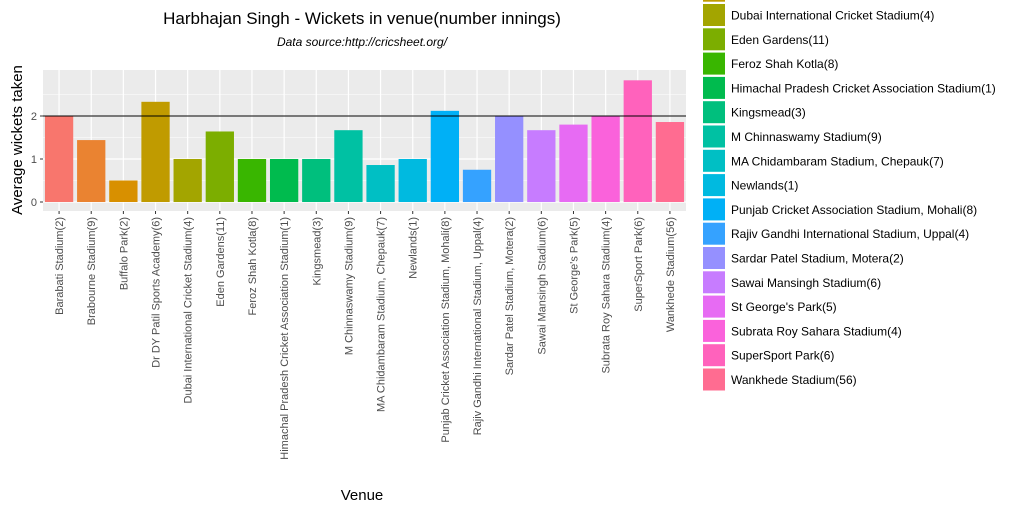 The image size is (1024, 512). What do you see at coordinates (574, 265) in the screenshot?
I see `x-tick-label: St George's Park(5)` at bounding box center [574, 265].